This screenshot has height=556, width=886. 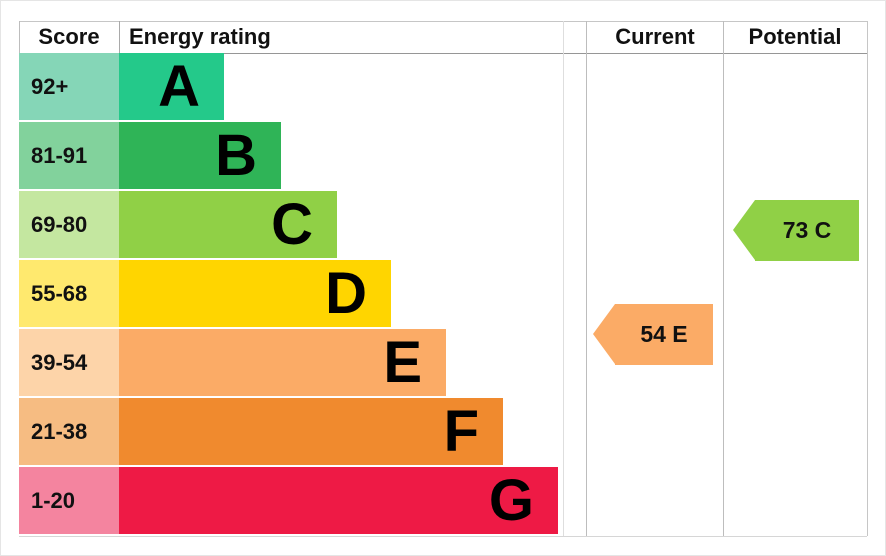 What do you see at coordinates (228, 224) in the screenshot?
I see `band-bar-c: C` at bounding box center [228, 224].